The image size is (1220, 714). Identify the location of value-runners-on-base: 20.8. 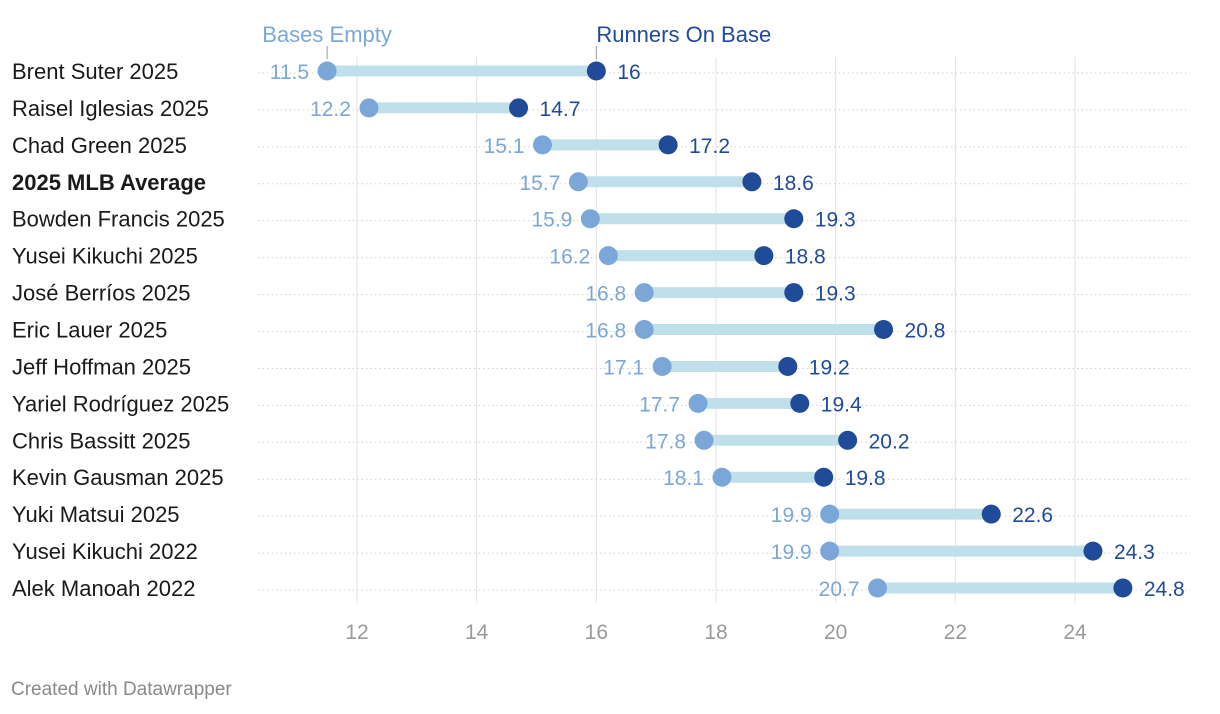
(925, 331).